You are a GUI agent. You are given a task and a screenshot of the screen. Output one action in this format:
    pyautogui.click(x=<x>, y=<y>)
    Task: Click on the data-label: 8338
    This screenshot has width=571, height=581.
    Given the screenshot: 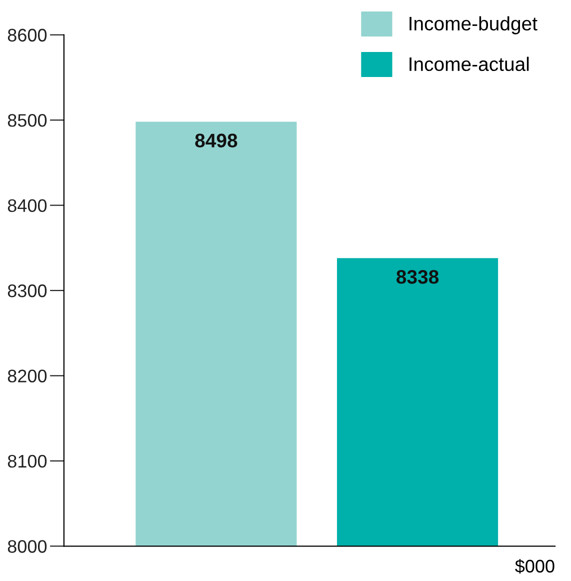 What is the action you would take?
    pyautogui.click(x=417, y=277)
    